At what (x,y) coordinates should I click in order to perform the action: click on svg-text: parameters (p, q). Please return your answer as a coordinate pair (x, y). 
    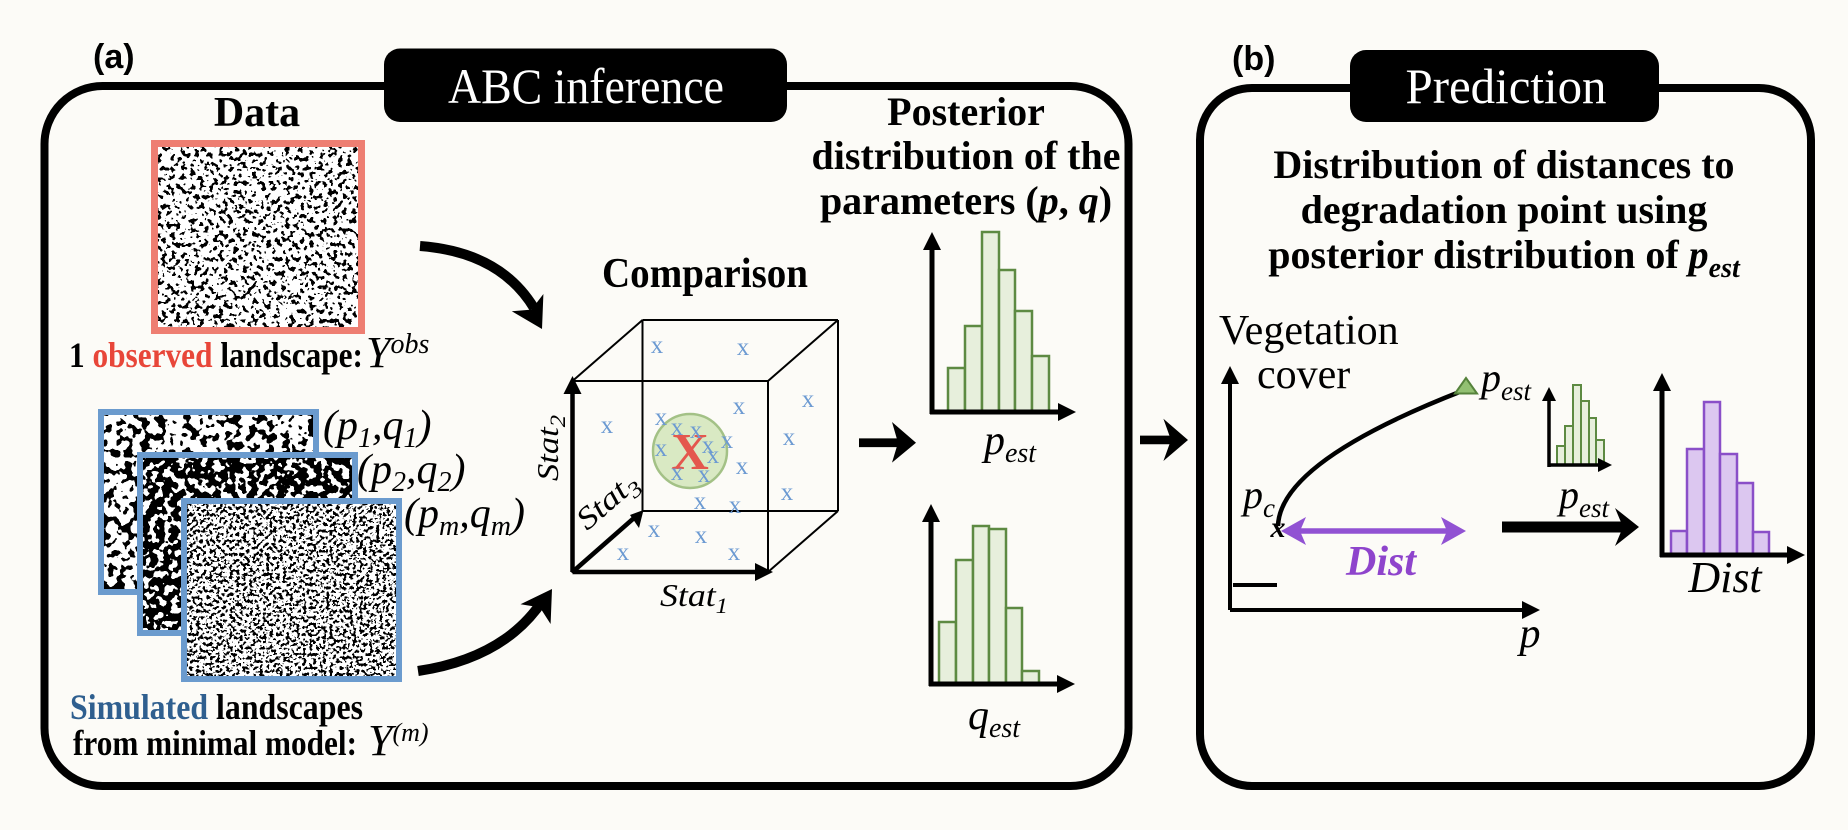
    Looking at the image, I should click on (966, 200).